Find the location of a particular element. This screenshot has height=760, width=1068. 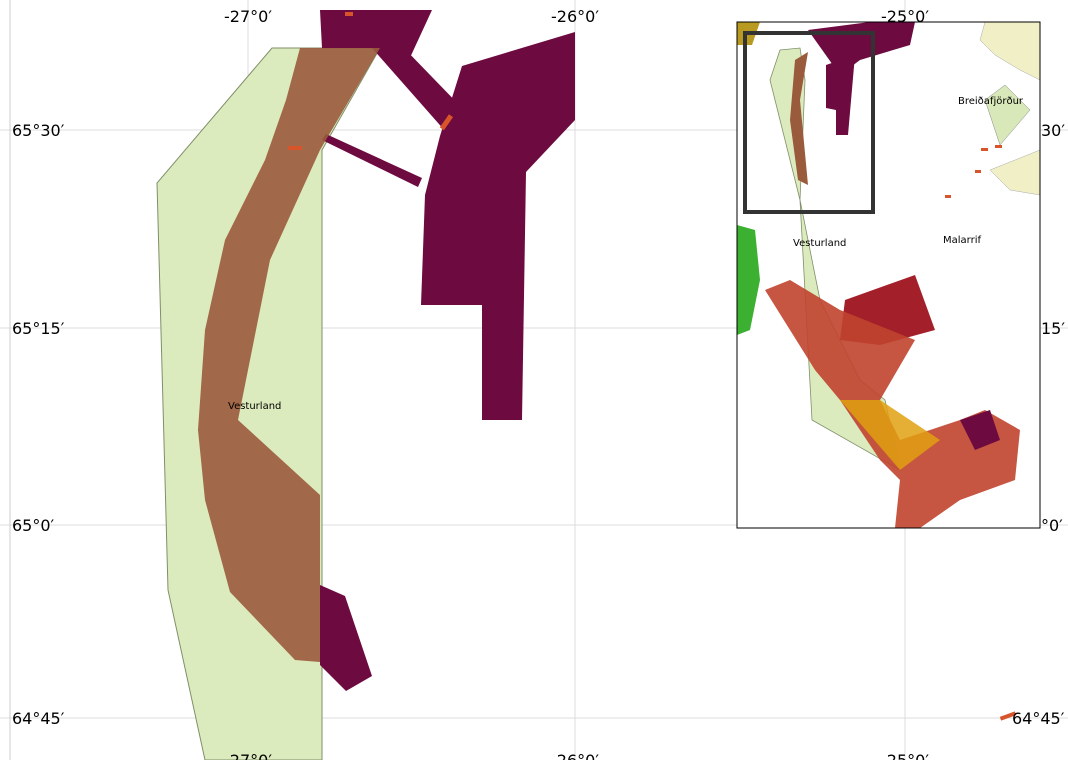

place-label: Malarrif is located at coordinates (962, 240).